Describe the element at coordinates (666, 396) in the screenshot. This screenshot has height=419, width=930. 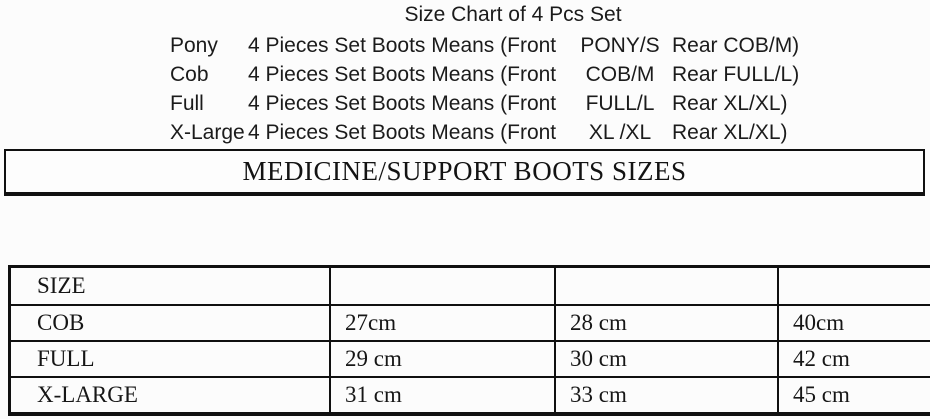
I see `measurement-cell: 33 cm` at that location.